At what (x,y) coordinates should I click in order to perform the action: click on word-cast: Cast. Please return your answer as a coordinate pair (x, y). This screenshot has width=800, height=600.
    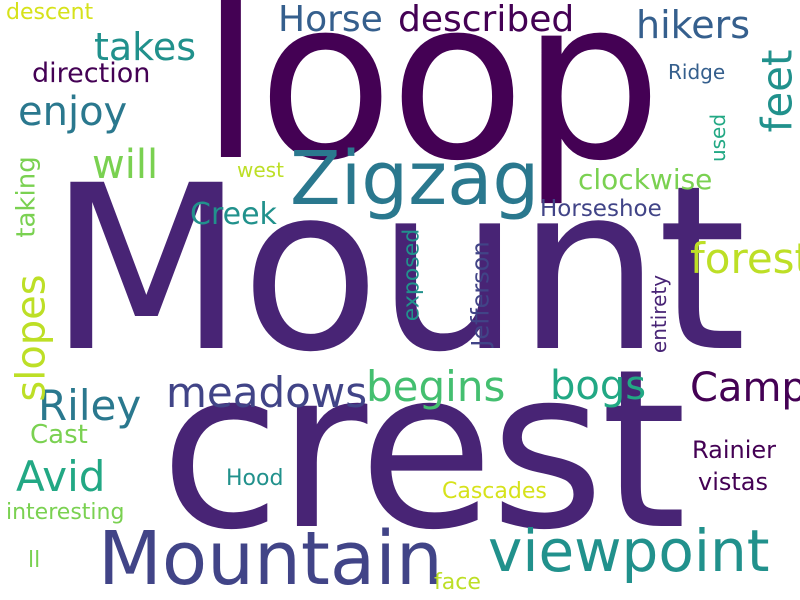
    Looking at the image, I should click on (59, 435).